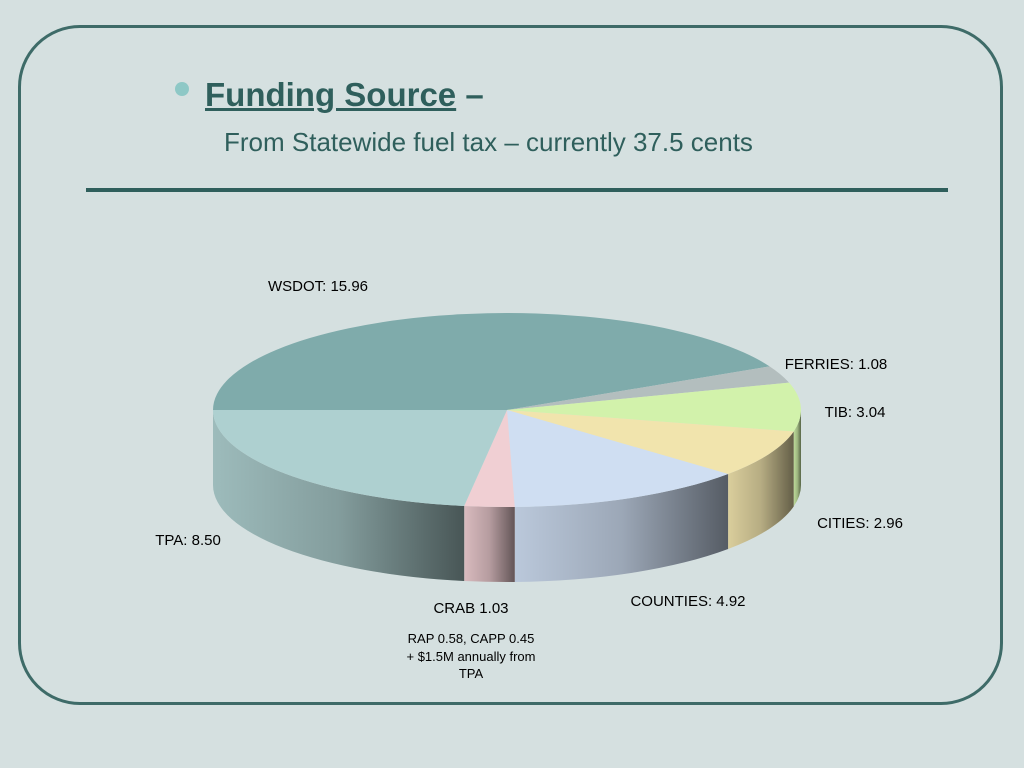  I want to click on slice-label: TPA: 8.50, so click(188, 540).